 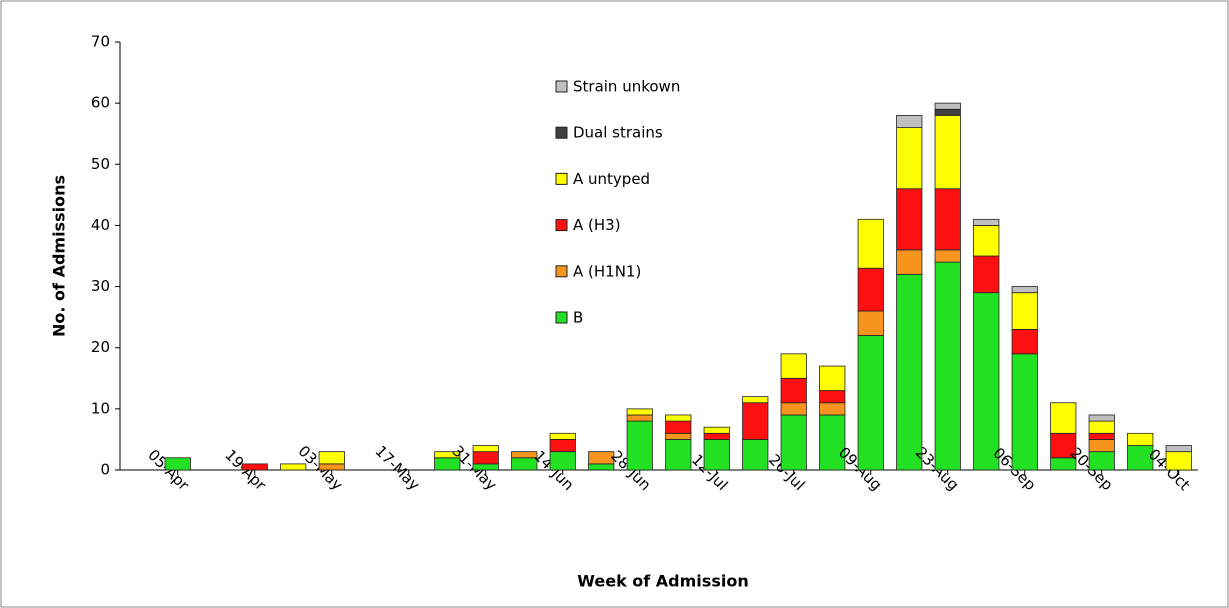 What do you see at coordinates (100, 103) in the screenshot?
I see `y-tick-label: 60` at bounding box center [100, 103].